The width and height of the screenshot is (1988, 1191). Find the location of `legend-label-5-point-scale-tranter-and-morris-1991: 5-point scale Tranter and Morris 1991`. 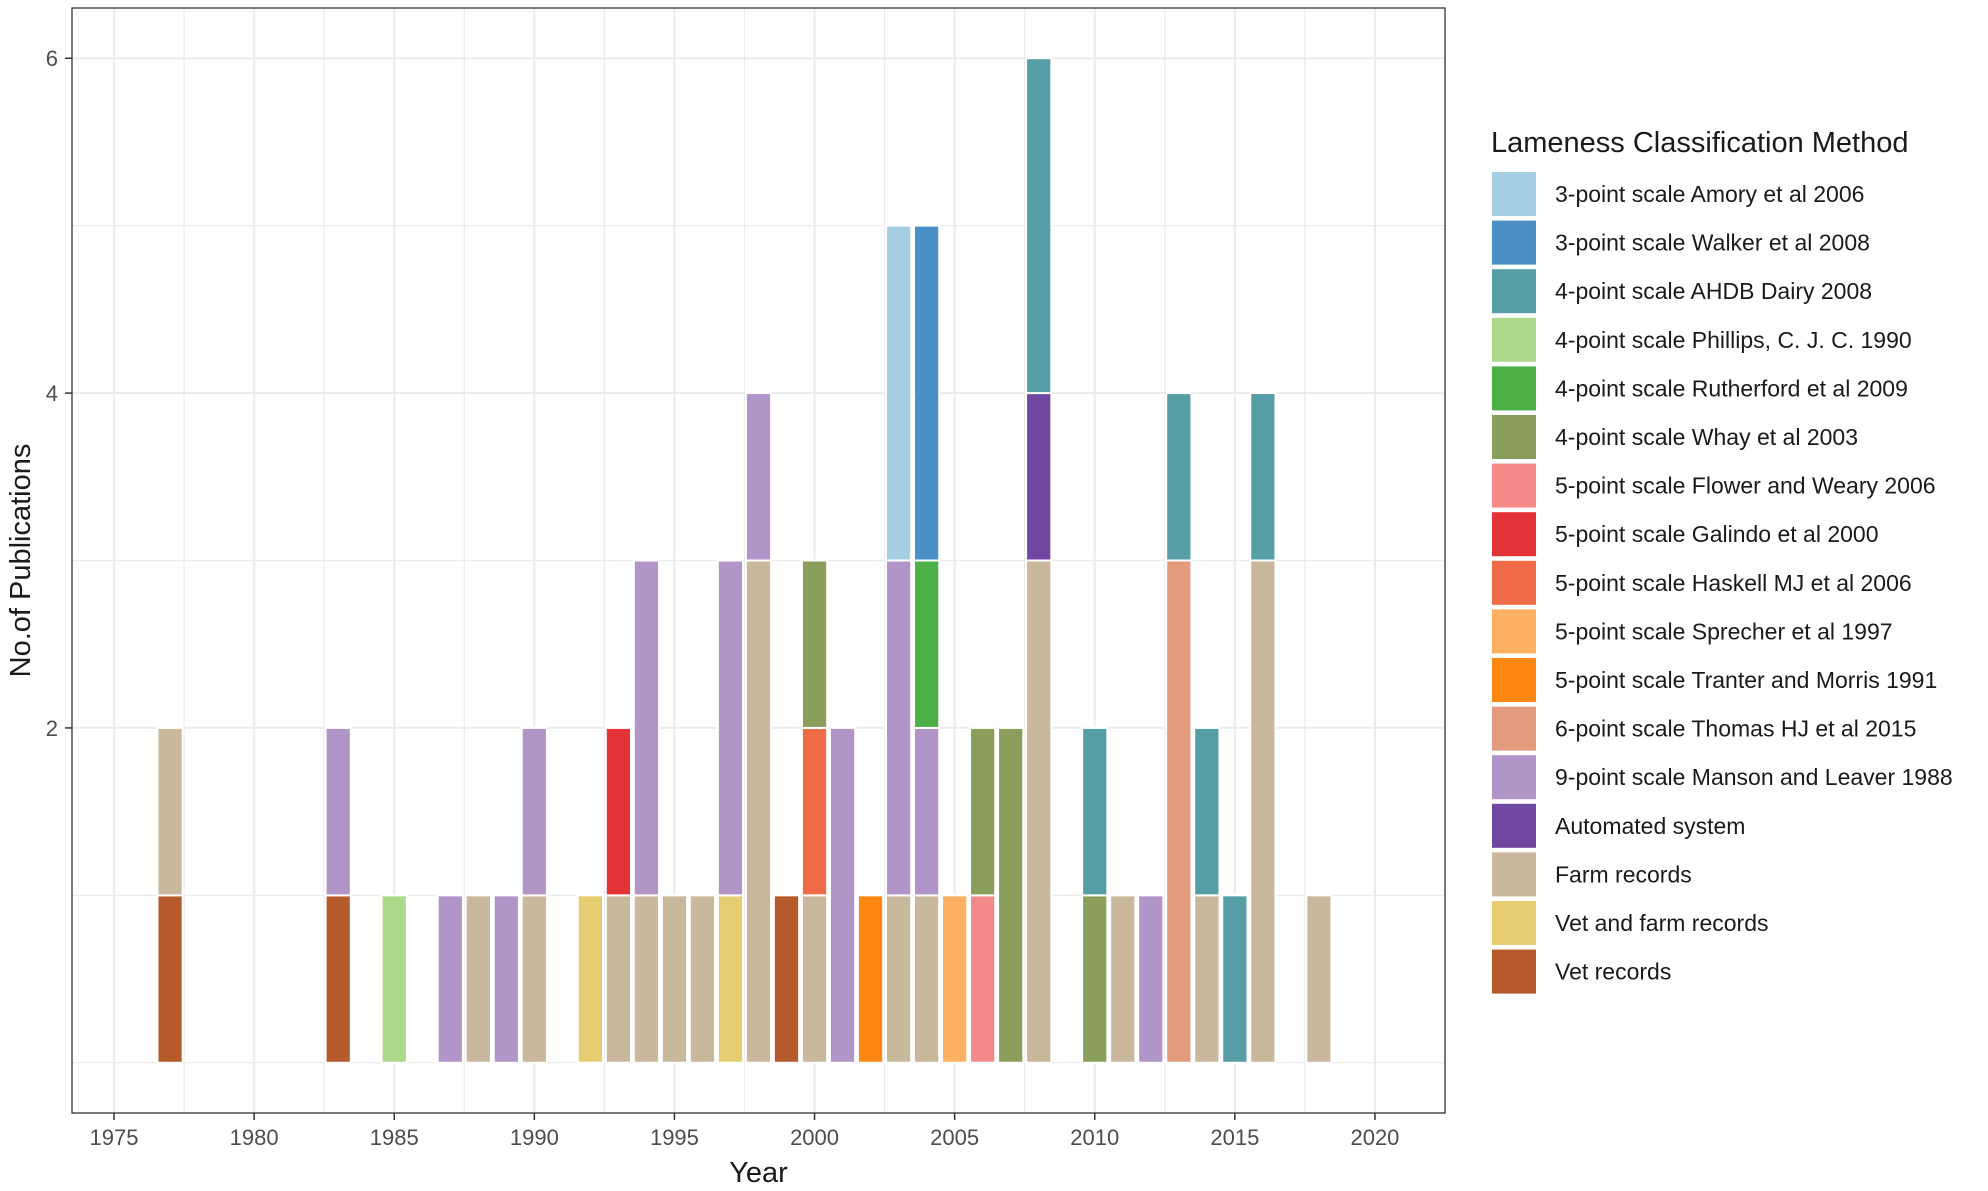

legend-label-5-point-scale-tranter-and-morris-1991: 5-point scale Tranter and Morris 1991 is located at coordinates (1746, 680).